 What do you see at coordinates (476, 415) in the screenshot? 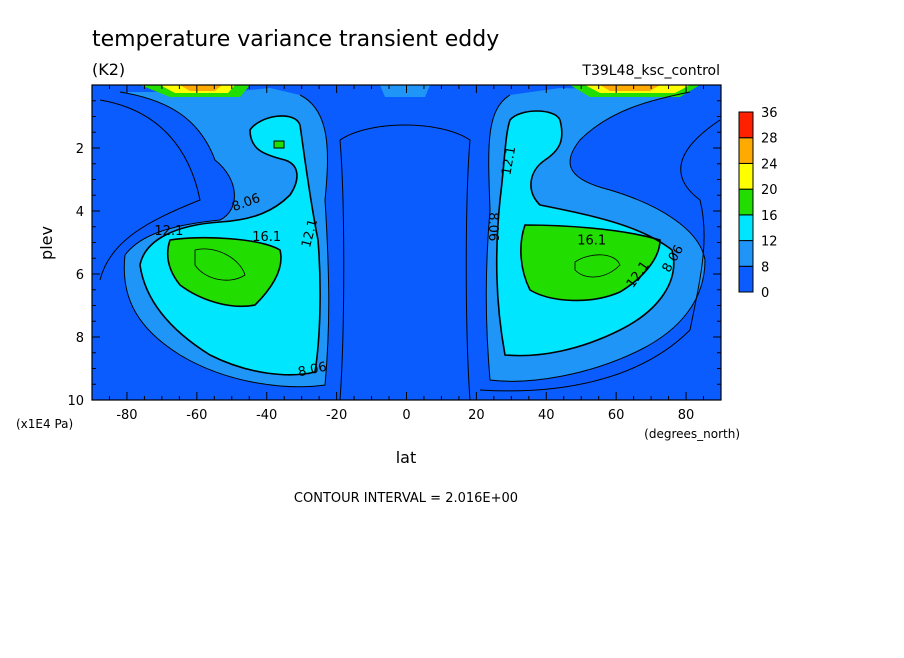
I see `x-tick-label: 20` at bounding box center [476, 415].